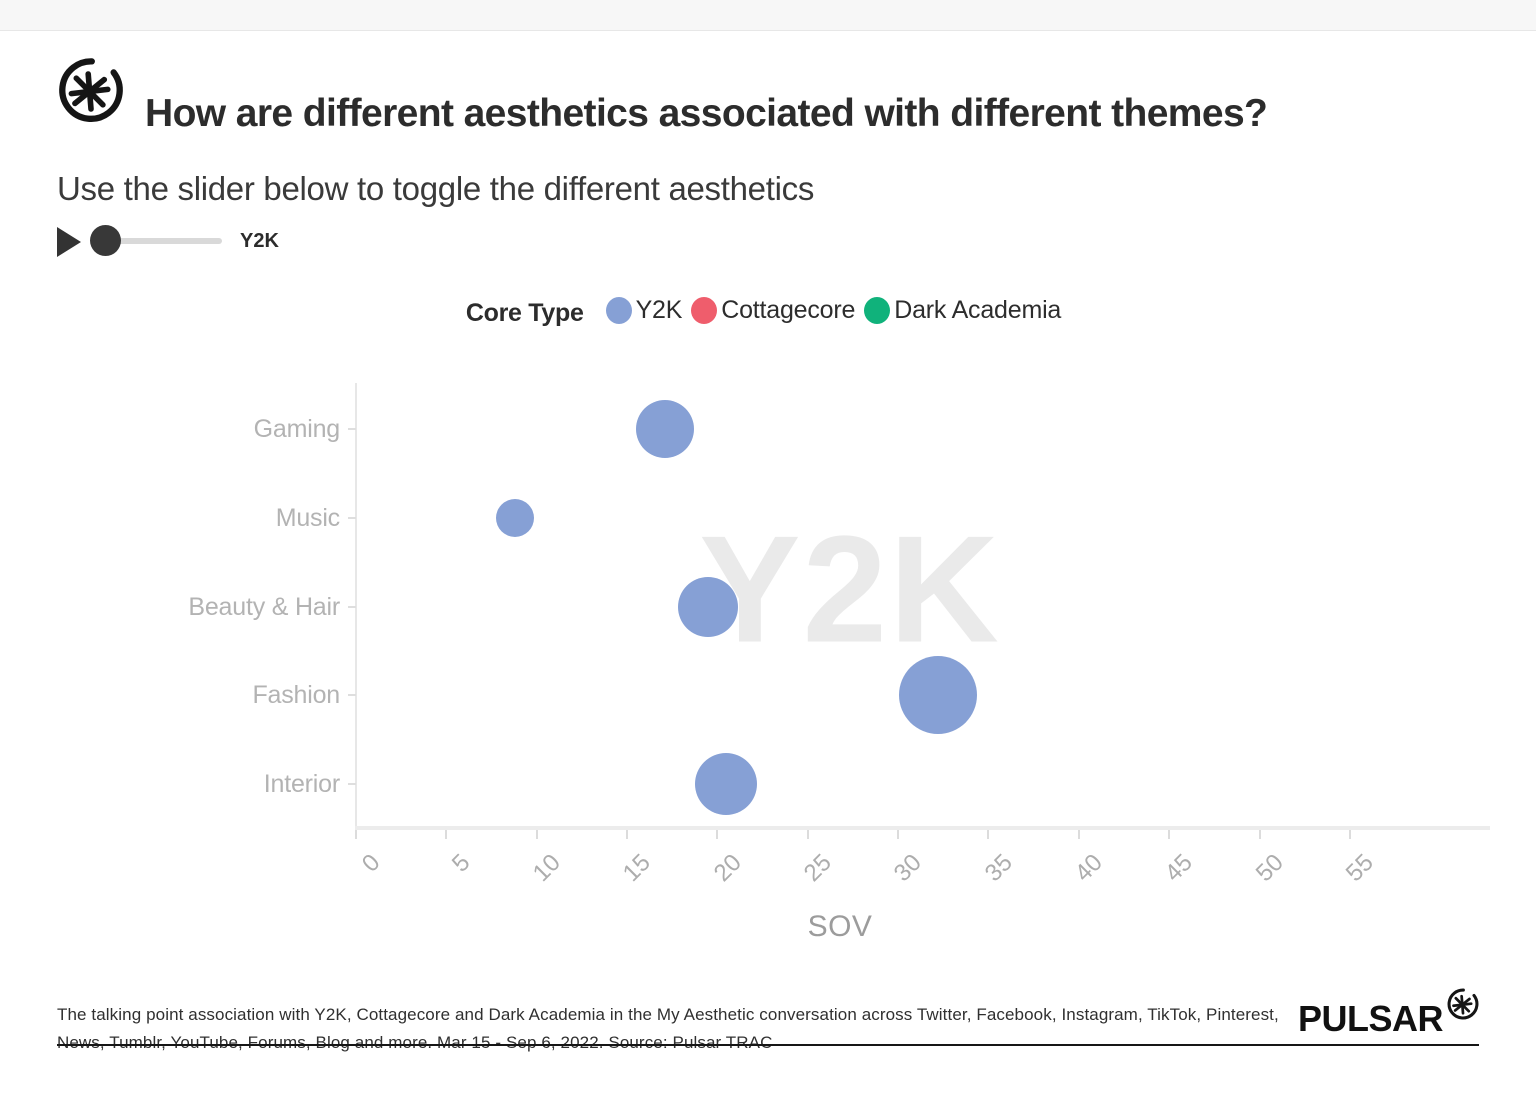 This screenshot has width=1536, height=1096. What do you see at coordinates (998, 868) in the screenshot?
I see `x-axis-tick-label: 35` at bounding box center [998, 868].